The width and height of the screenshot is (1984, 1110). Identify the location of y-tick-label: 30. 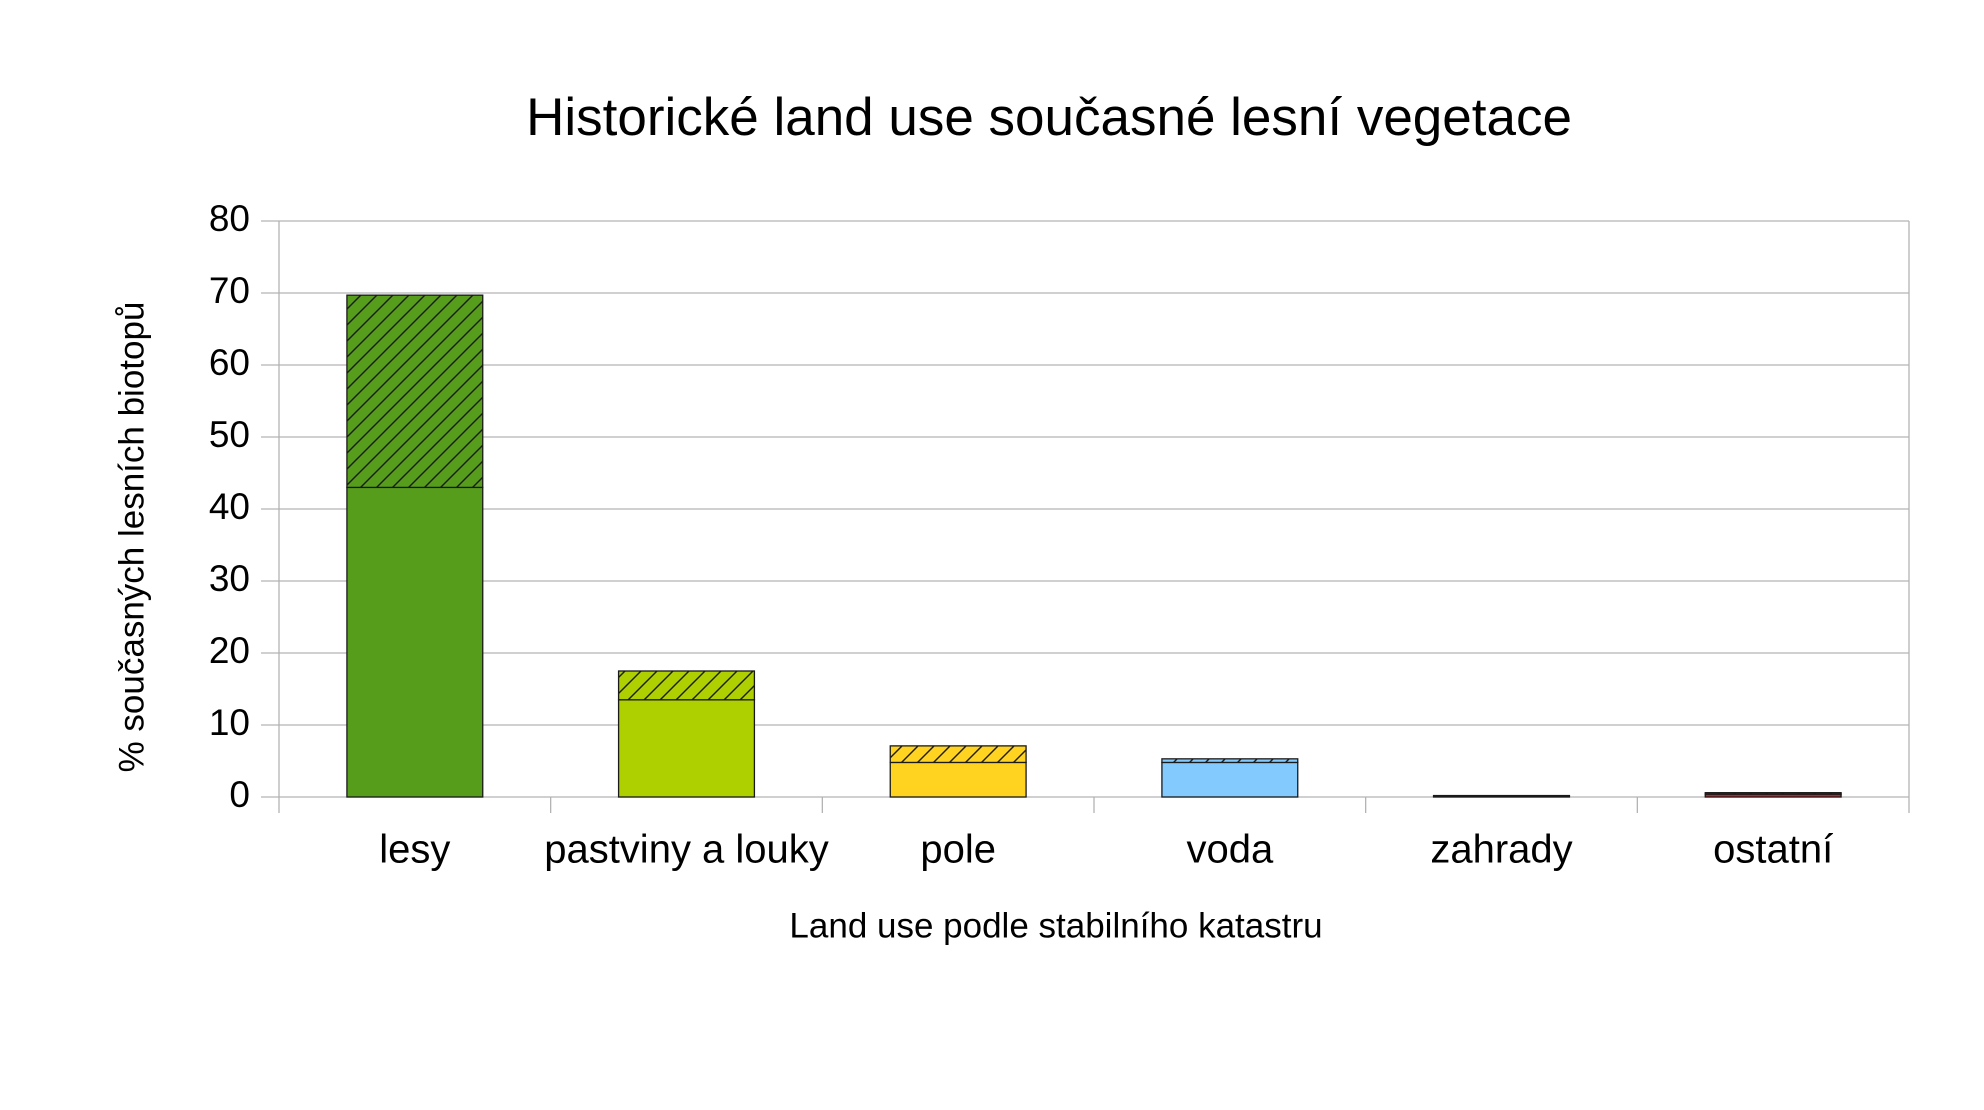
(229, 578).